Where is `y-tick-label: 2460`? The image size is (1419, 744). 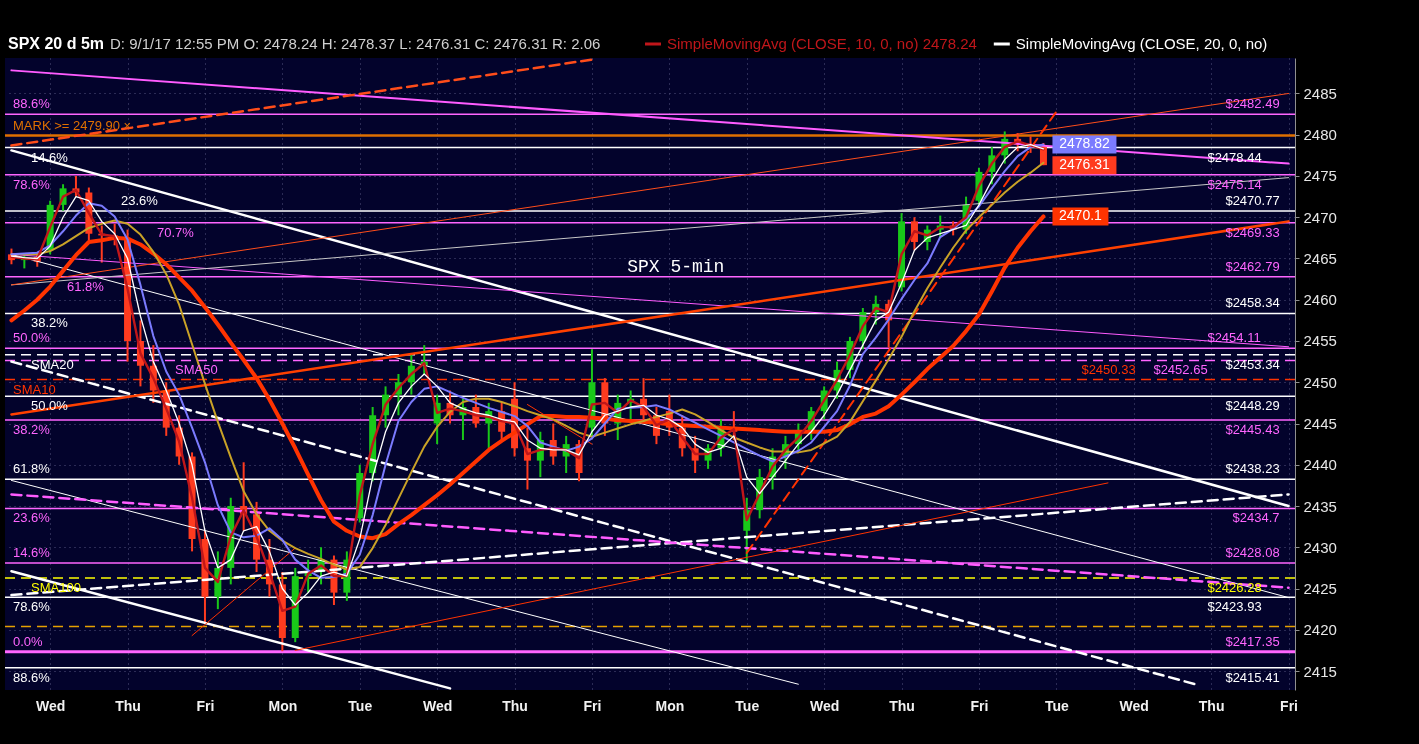
y-tick-label: 2460 is located at coordinates (1320, 300).